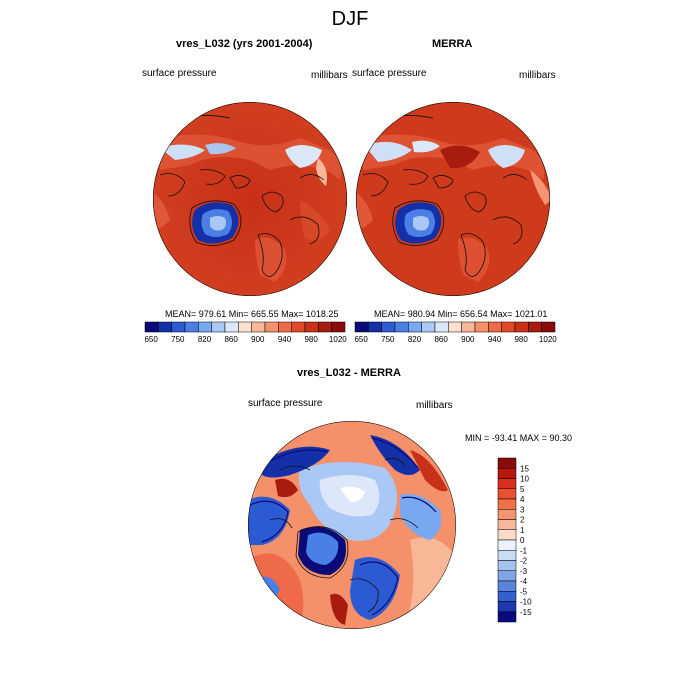 Image resolution: width=700 pixels, height=700 pixels. Describe the element at coordinates (524, 468) in the screenshot. I see `colorbar-tick-label: 15` at that location.